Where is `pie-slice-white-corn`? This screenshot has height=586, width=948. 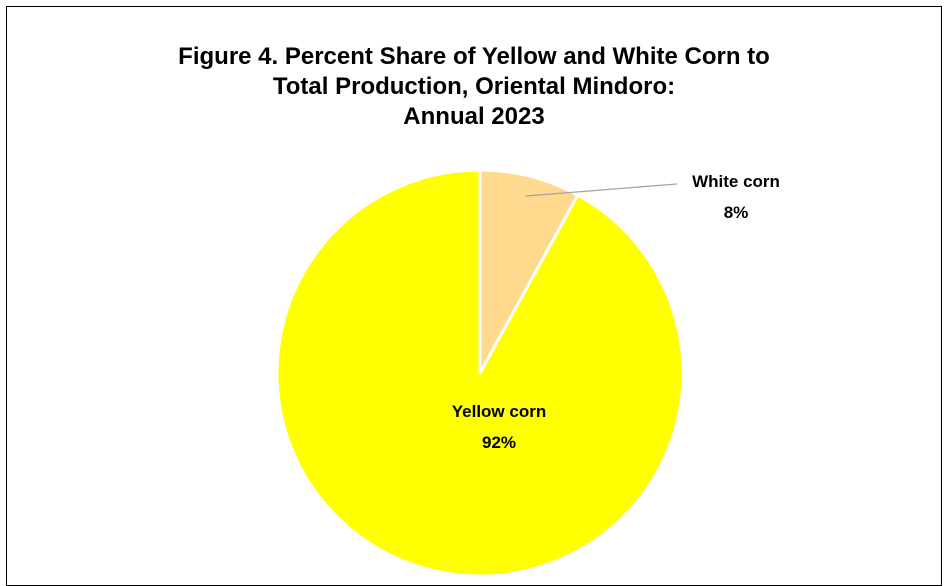 pie-slice-white-corn is located at coordinates (529, 271).